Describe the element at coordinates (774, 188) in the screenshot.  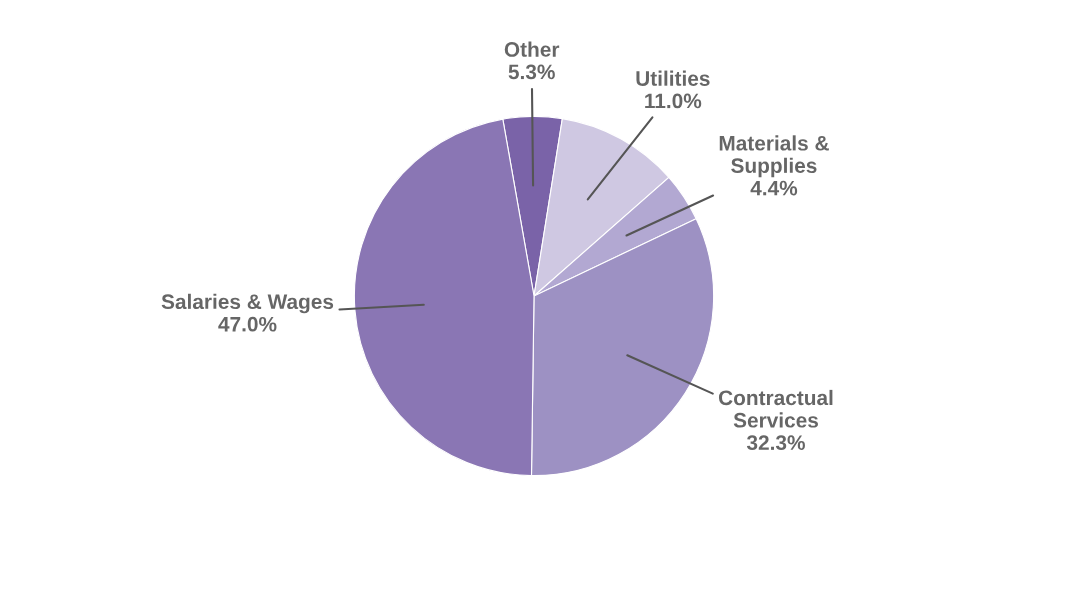
I see `data-label: 4.4%` at that location.